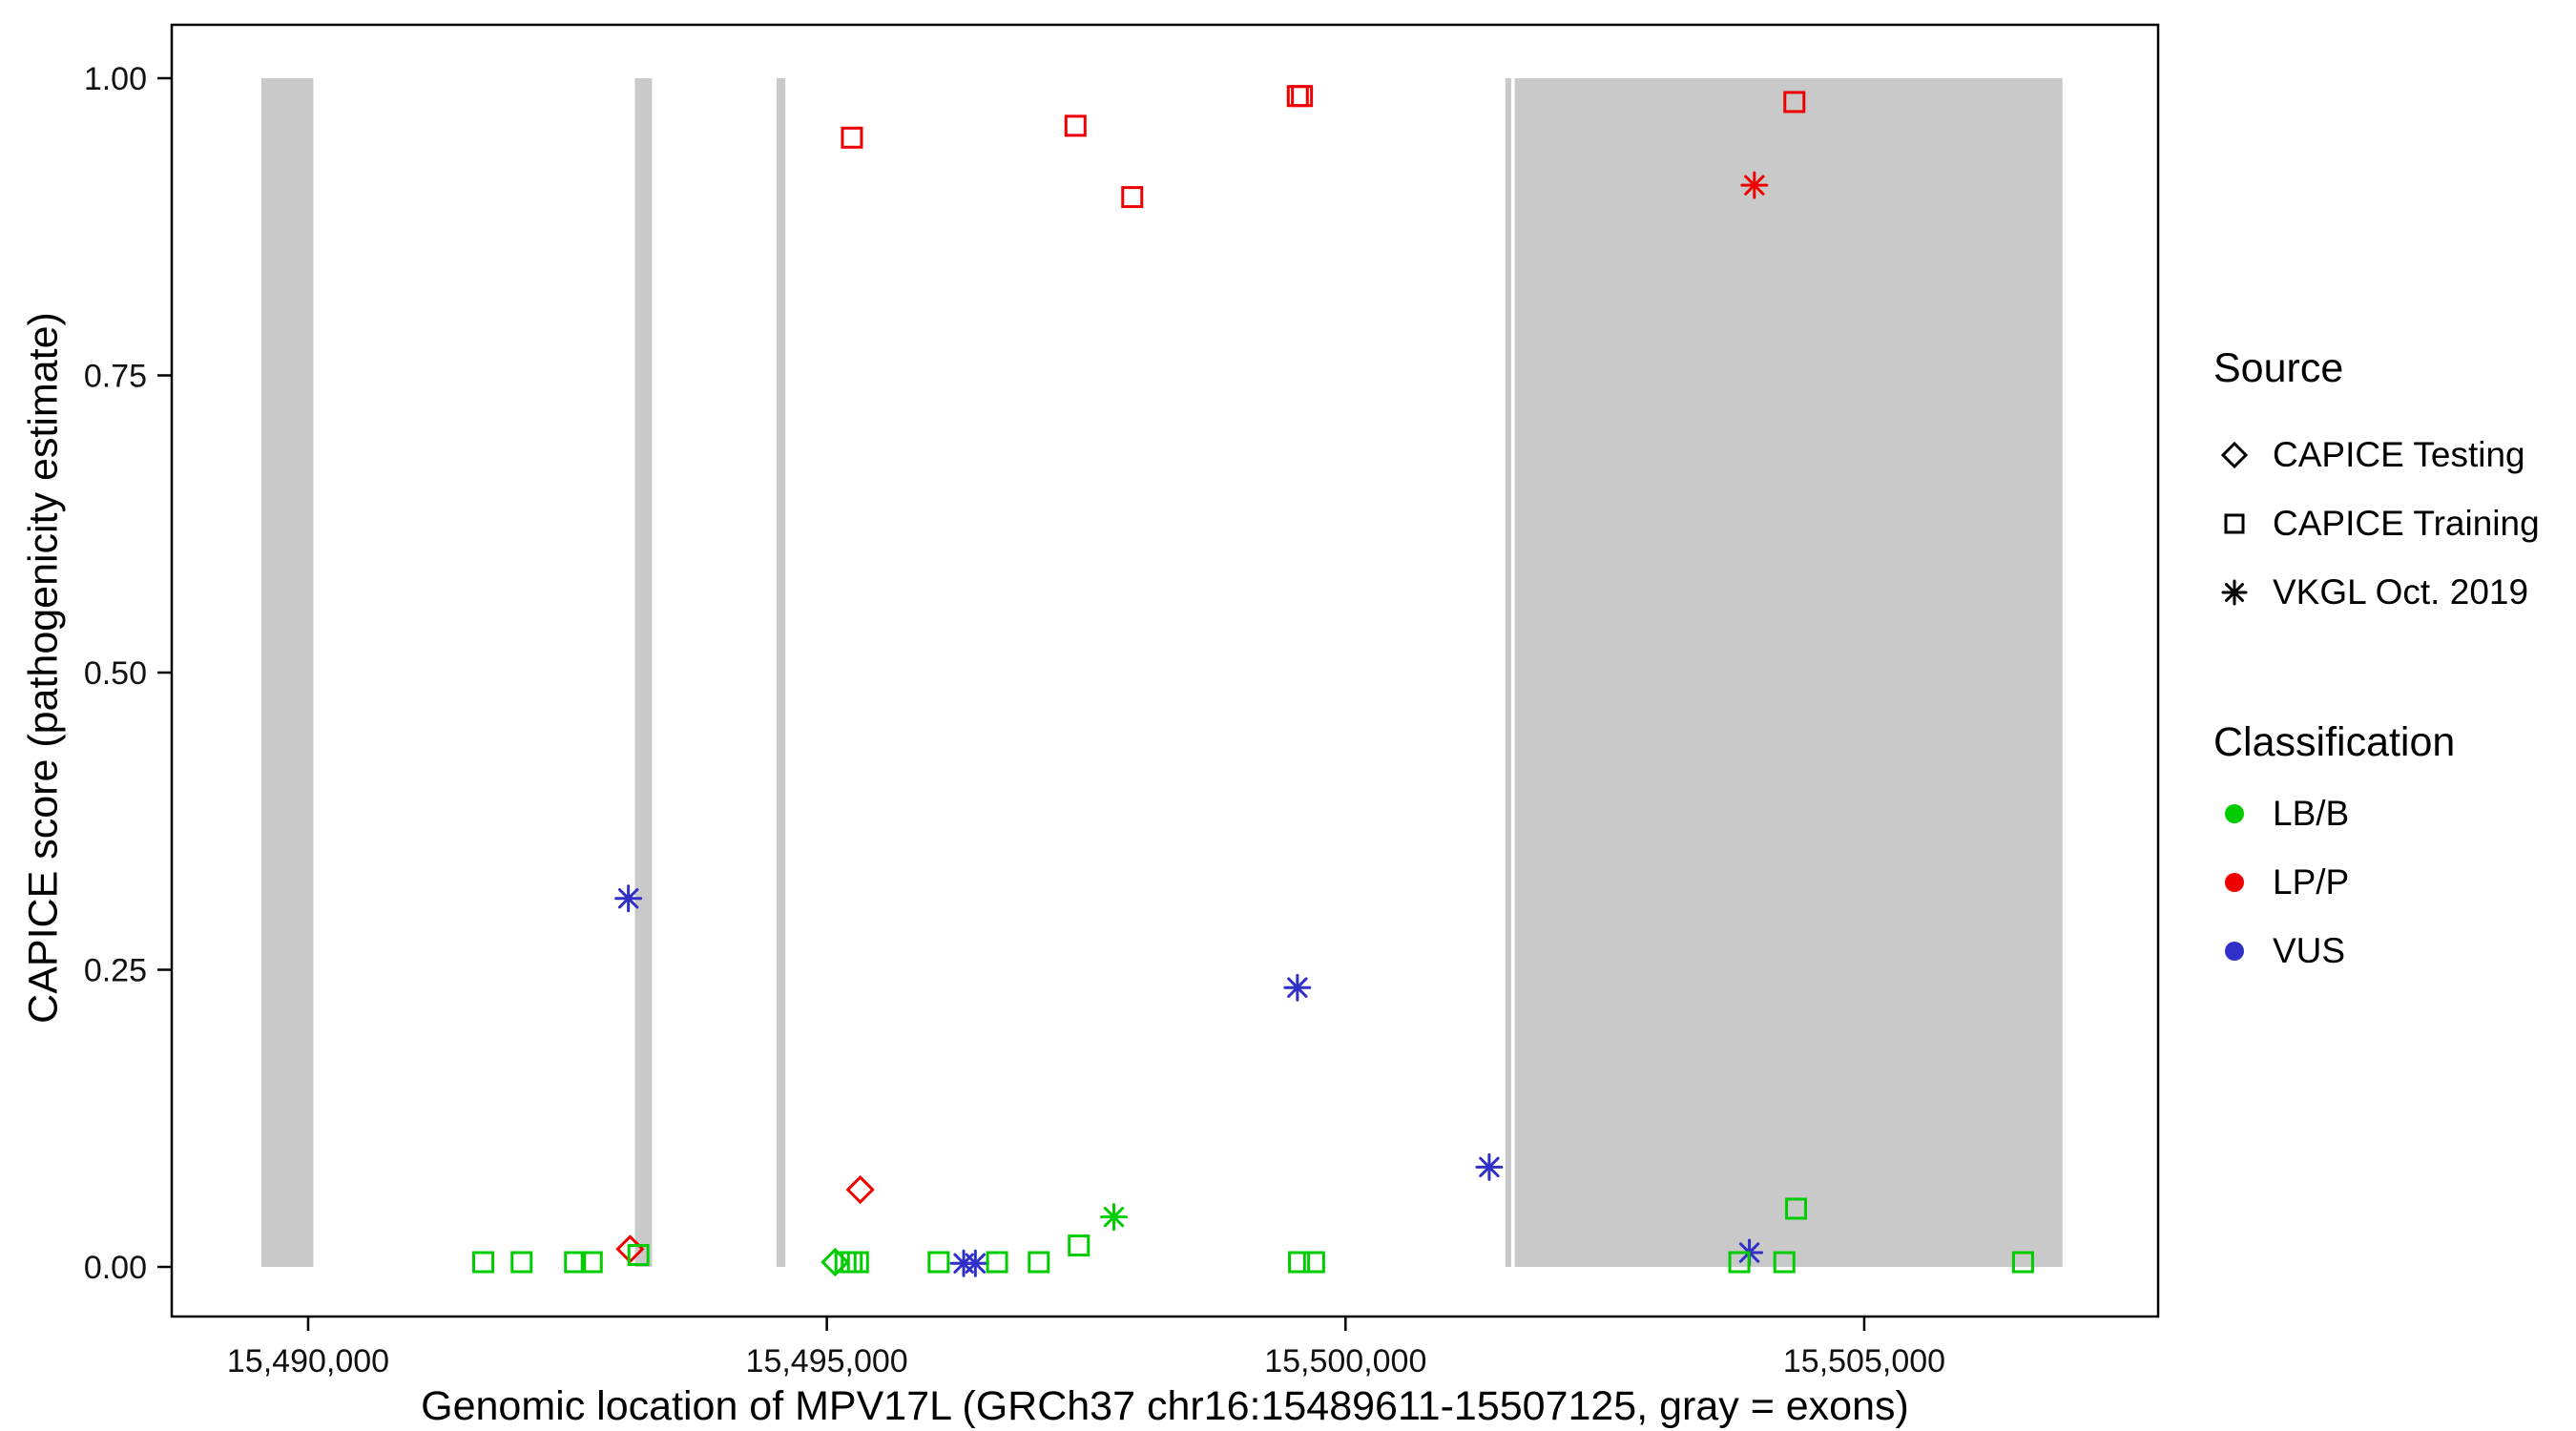 The height and width of the screenshot is (1431, 2576). What do you see at coordinates (2376, 882) in the screenshot?
I see `legend-item-lpp: LP/P` at bounding box center [2376, 882].